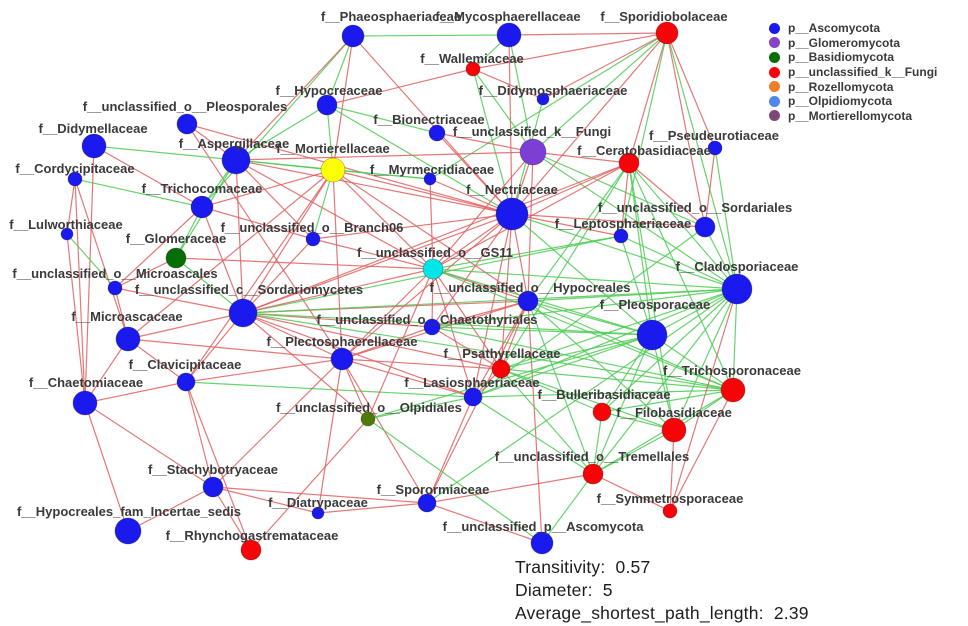 This screenshot has width=968, height=626. Describe the element at coordinates (480, 314) in the screenshot. I see `edge-ho-ch` at that location.